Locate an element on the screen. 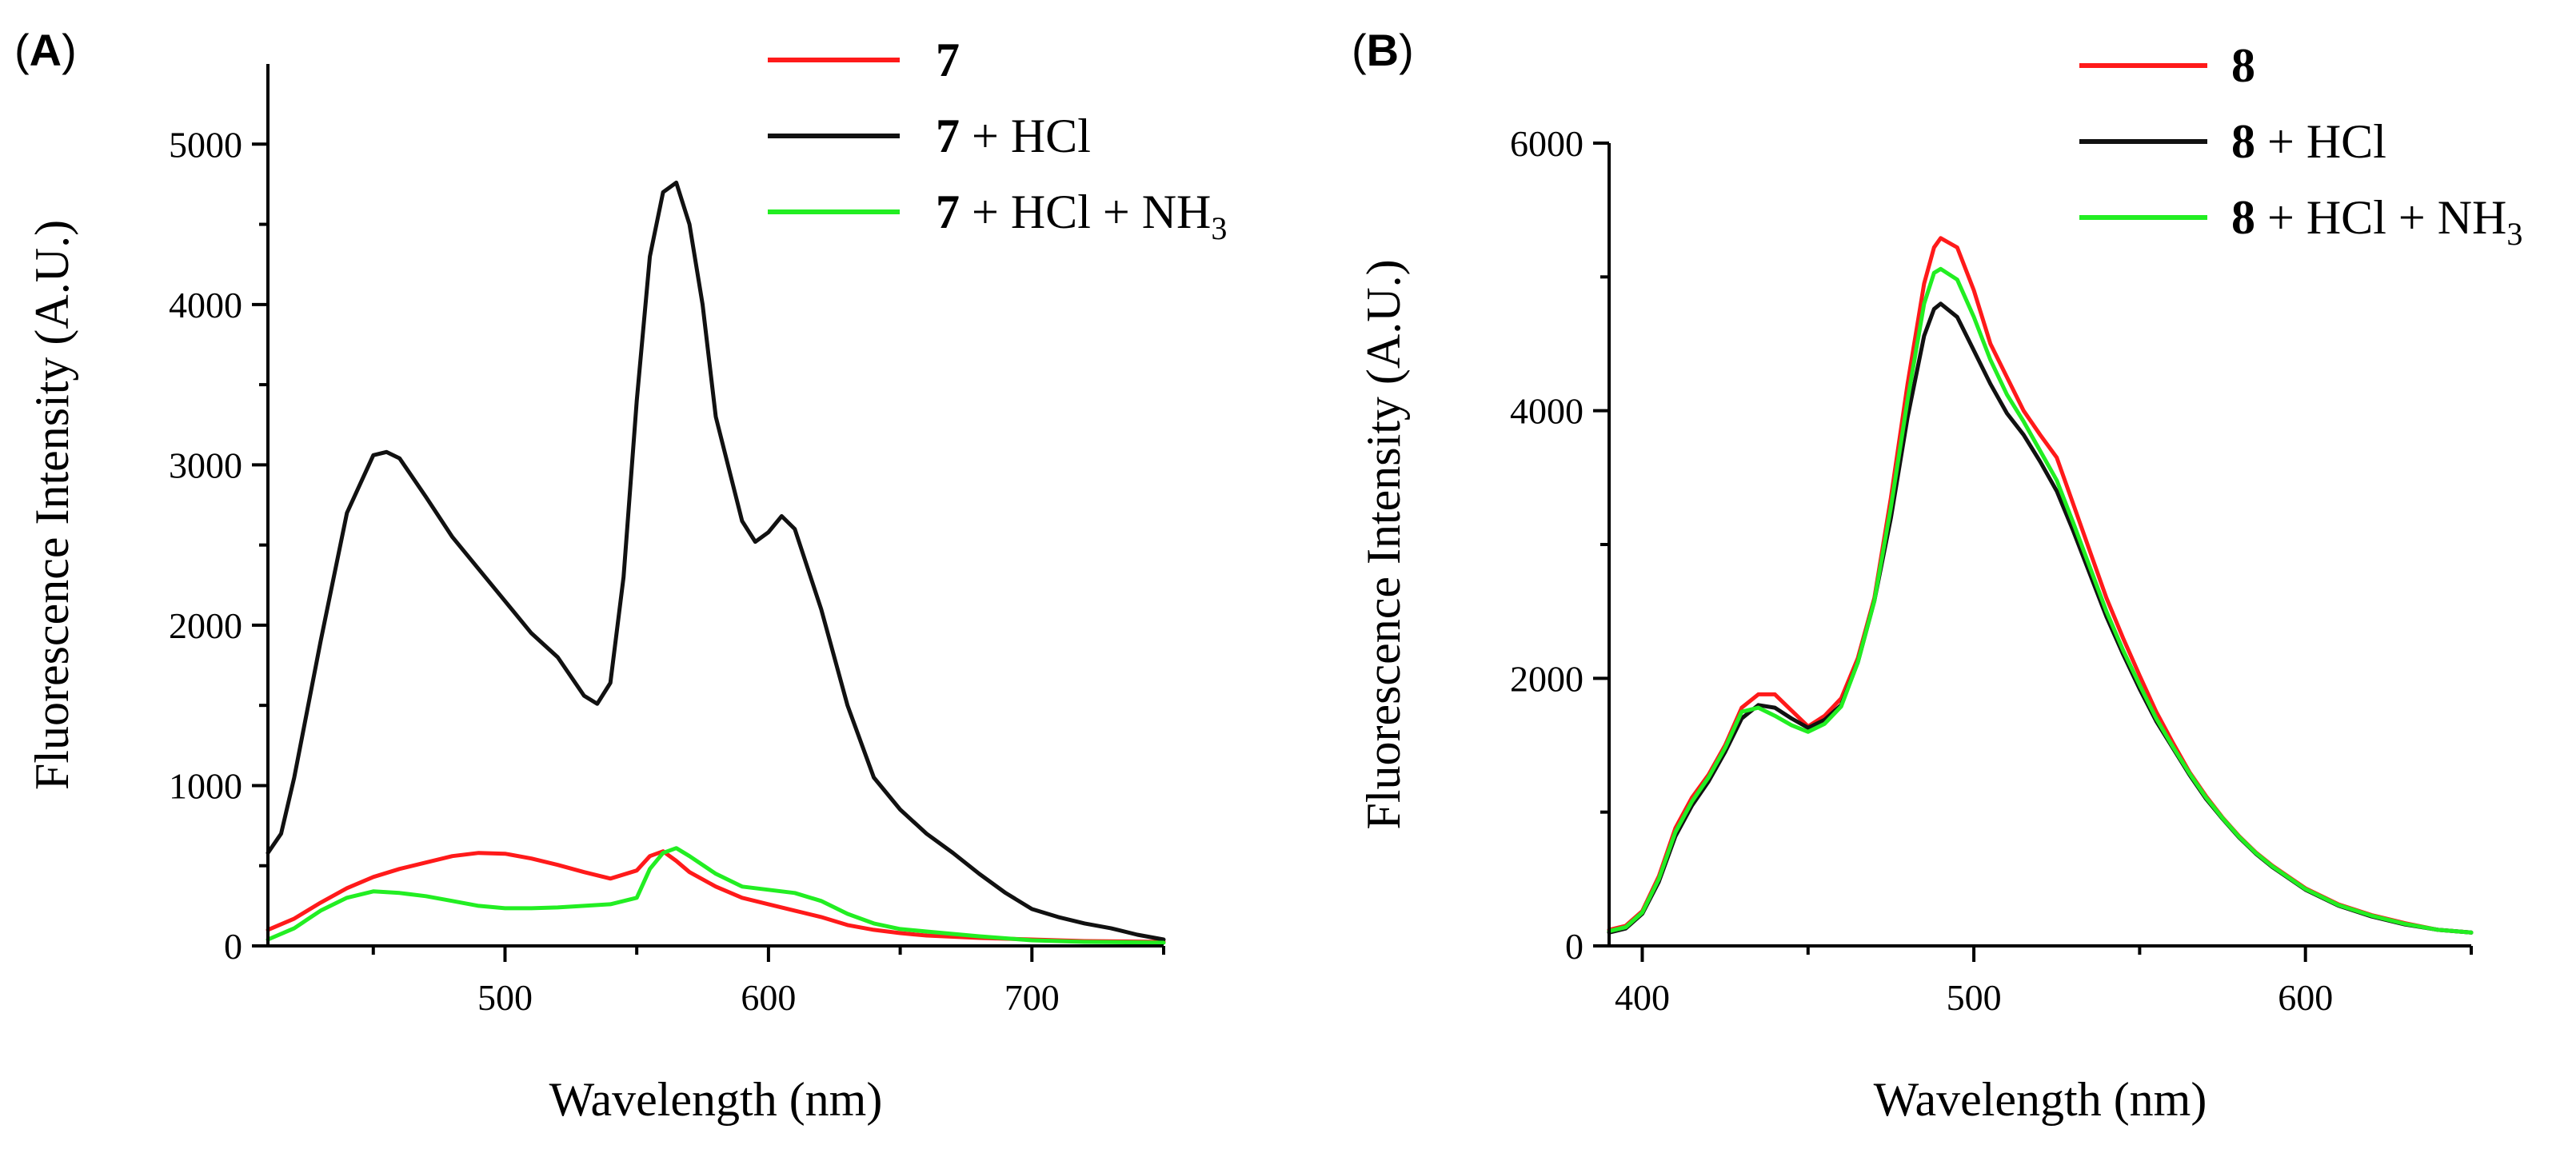 Image resolution: width=2576 pixels, height=1149 pixels. y-tick-label: 6000 is located at coordinates (1547, 143).